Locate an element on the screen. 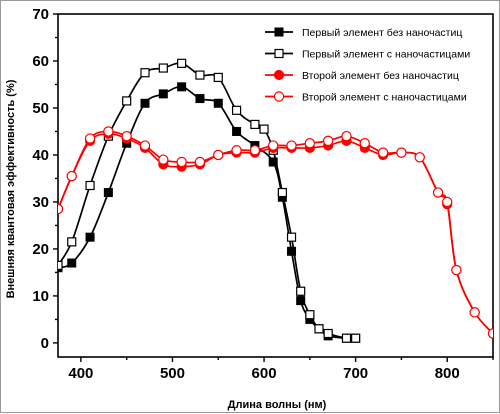  y-tick-label: 20 is located at coordinates (40, 249).